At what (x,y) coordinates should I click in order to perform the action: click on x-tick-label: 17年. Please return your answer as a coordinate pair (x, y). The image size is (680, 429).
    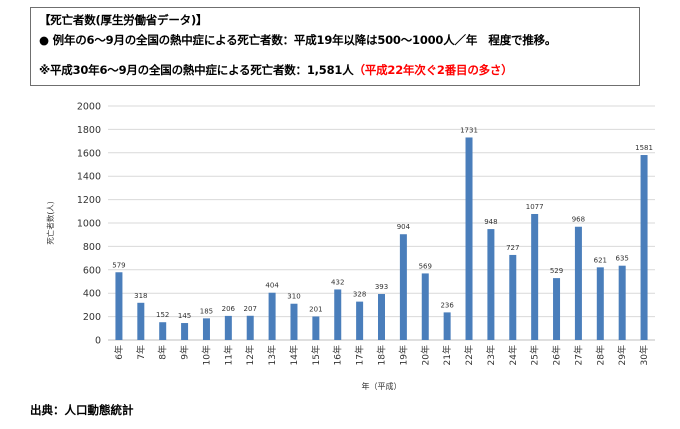
    Looking at the image, I should click on (360, 355).